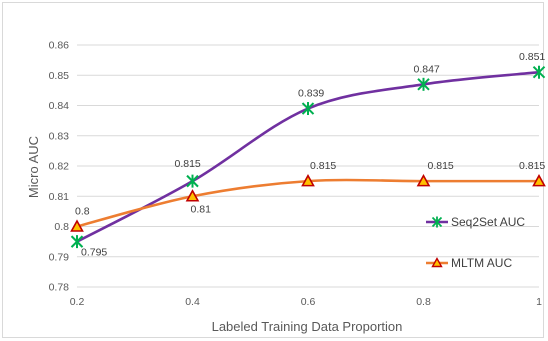 This screenshot has width=548, height=341. What do you see at coordinates (94, 253) in the screenshot?
I see `data-label: 0.795` at bounding box center [94, 253].